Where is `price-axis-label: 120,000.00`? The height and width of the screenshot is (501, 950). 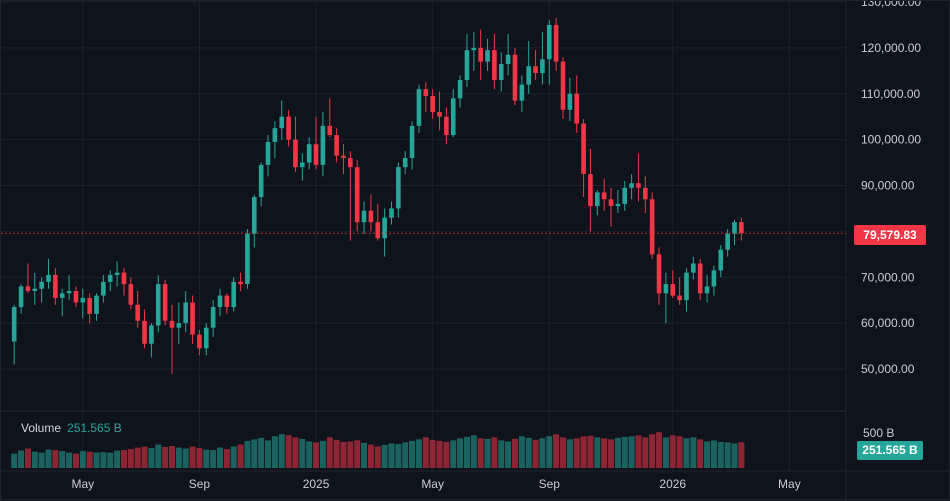 price-axis-label: 120,000.00 is located at coordinates (891, 48).